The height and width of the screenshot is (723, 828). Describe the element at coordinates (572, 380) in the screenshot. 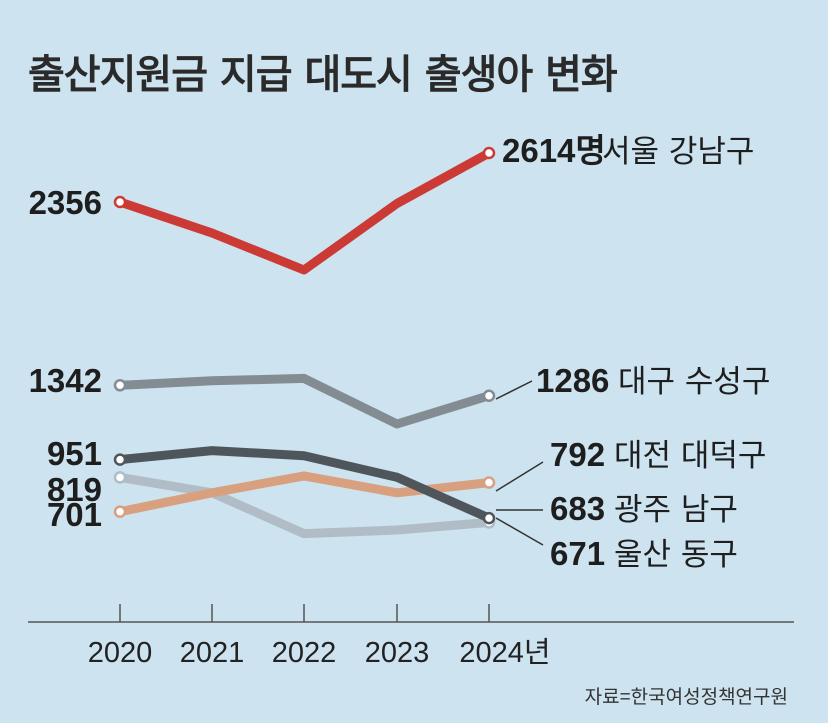

I see `end-value-label: 1286` at that location.